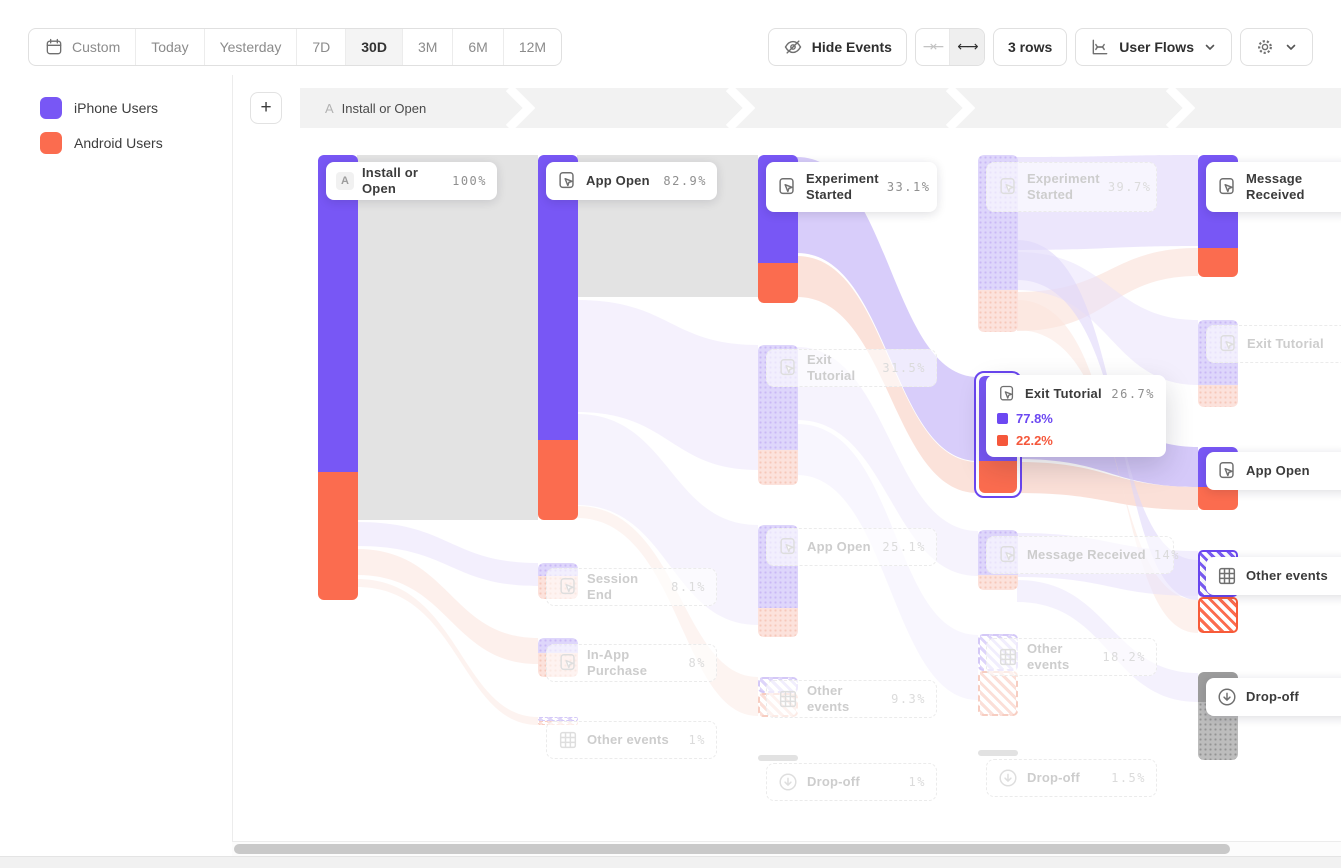 The image size is (1341, 868). I want to click on flow-node-message-received-step5: Message Received, so click(1269, 216).